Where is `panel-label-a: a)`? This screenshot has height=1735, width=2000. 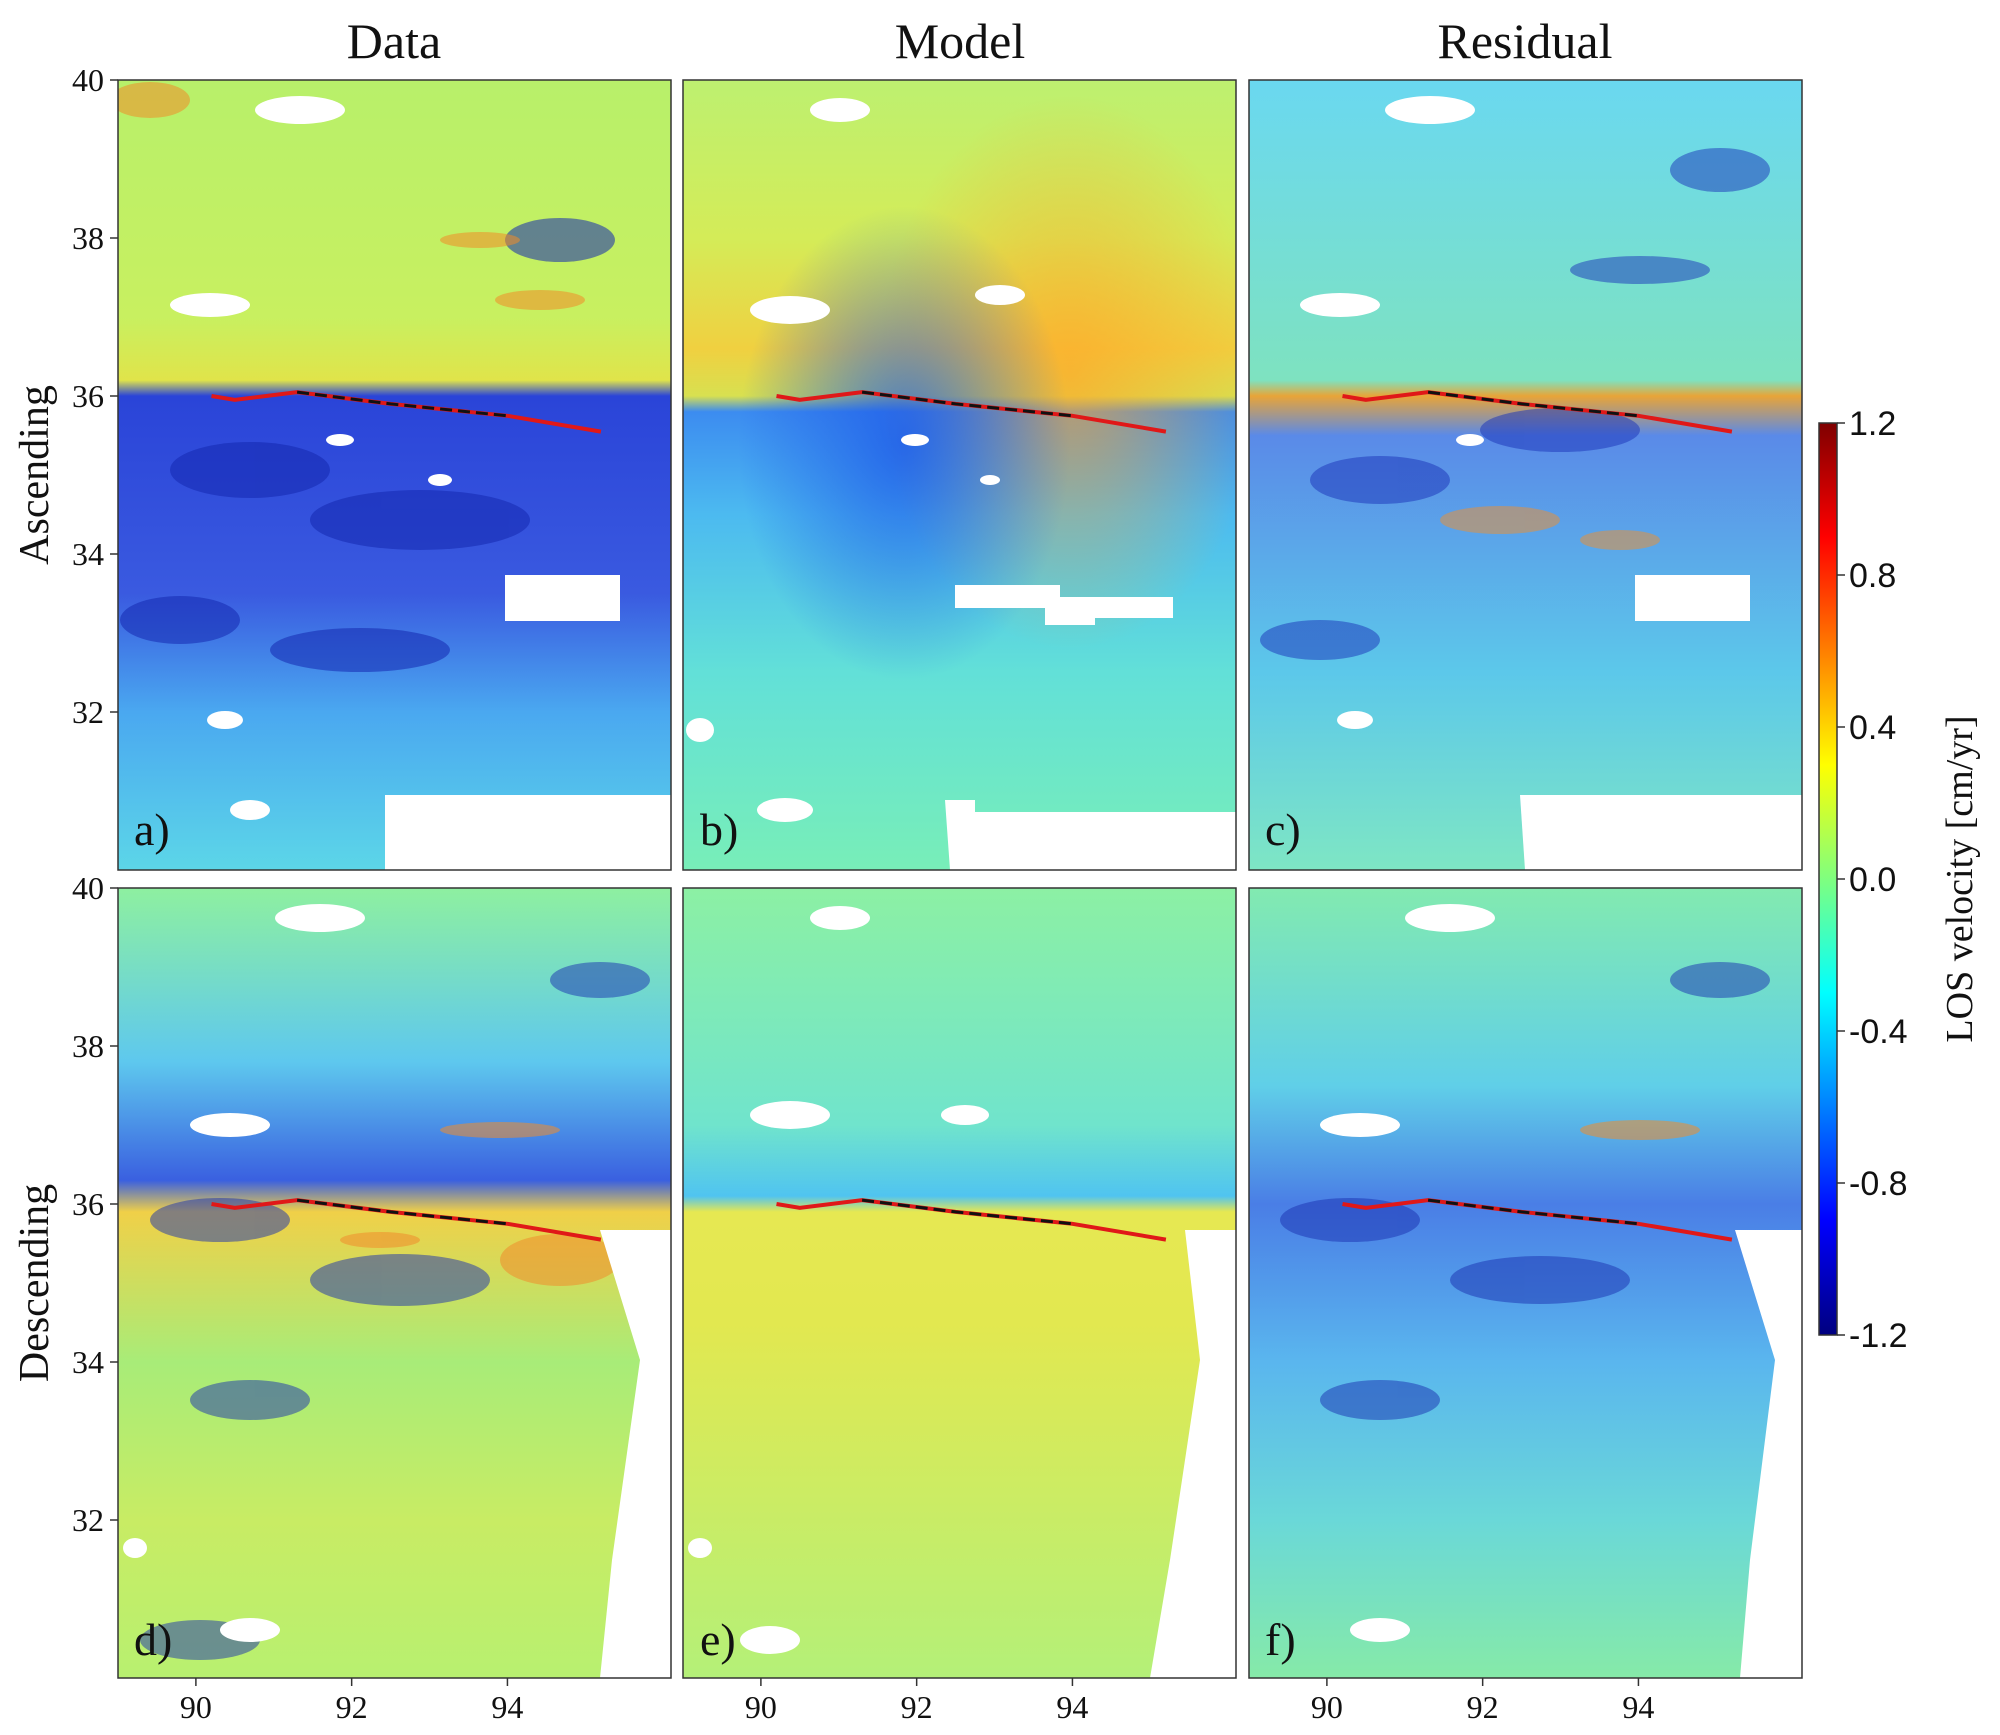
panel-label-a: a) is located at coordinates (152, 829).